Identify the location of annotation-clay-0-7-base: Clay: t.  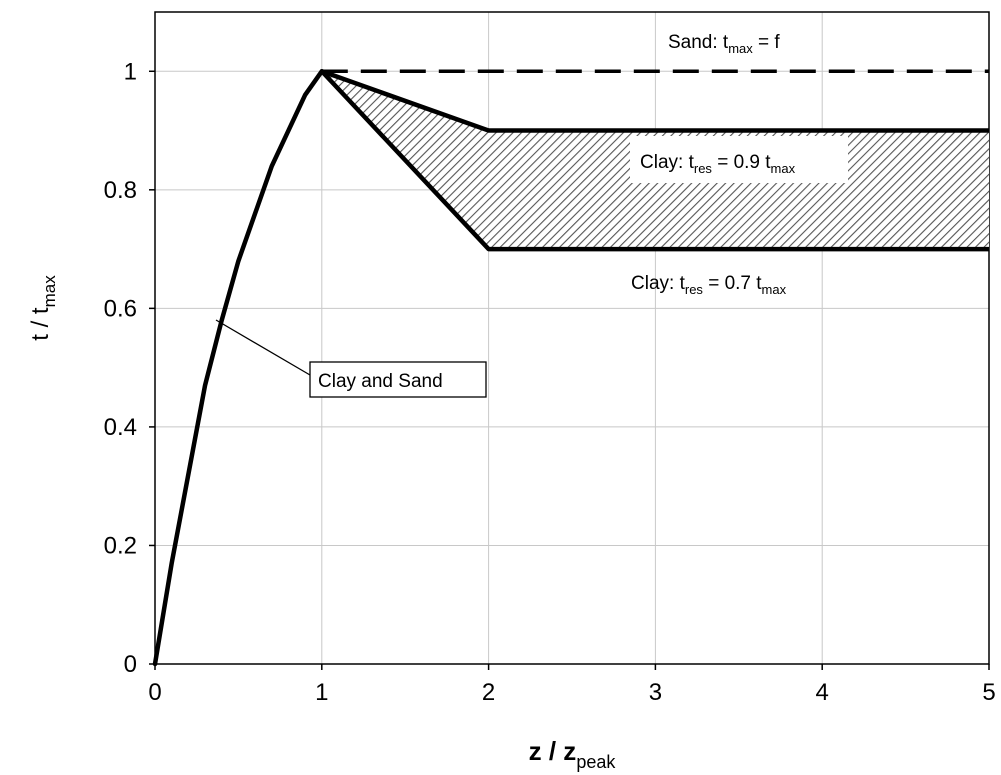
(658, 283).